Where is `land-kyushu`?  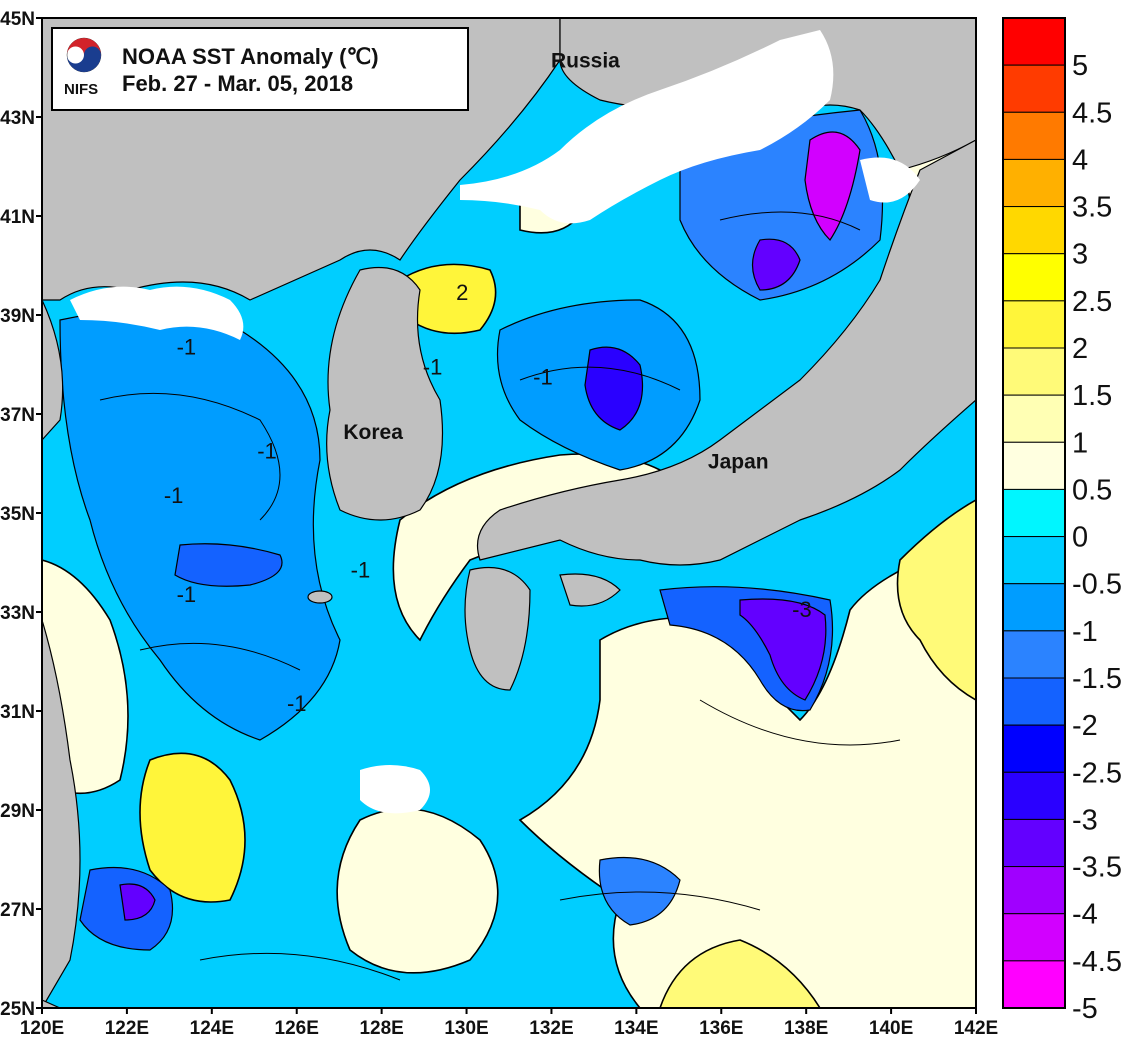
land-kyushu is located at coordinates (497, 628).